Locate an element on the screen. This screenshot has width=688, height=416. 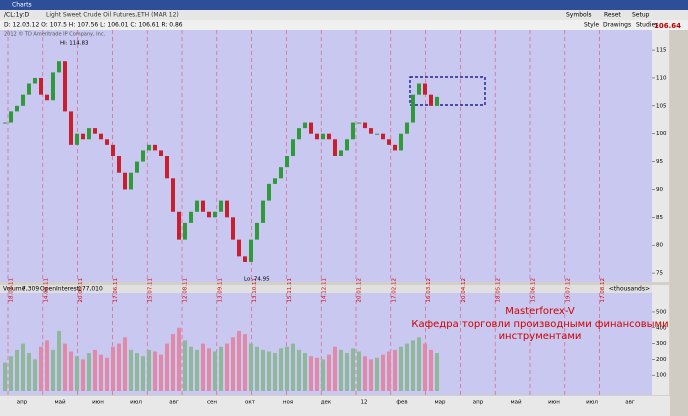
symbol: /CL:1y:D is located at coordinates (17, 15).